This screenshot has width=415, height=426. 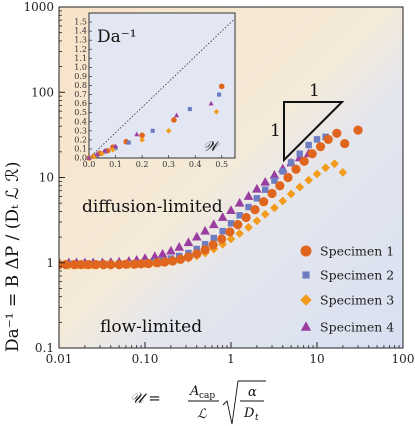 I want to click on x-tick-label: 0.01, so click(x=59, y=359).